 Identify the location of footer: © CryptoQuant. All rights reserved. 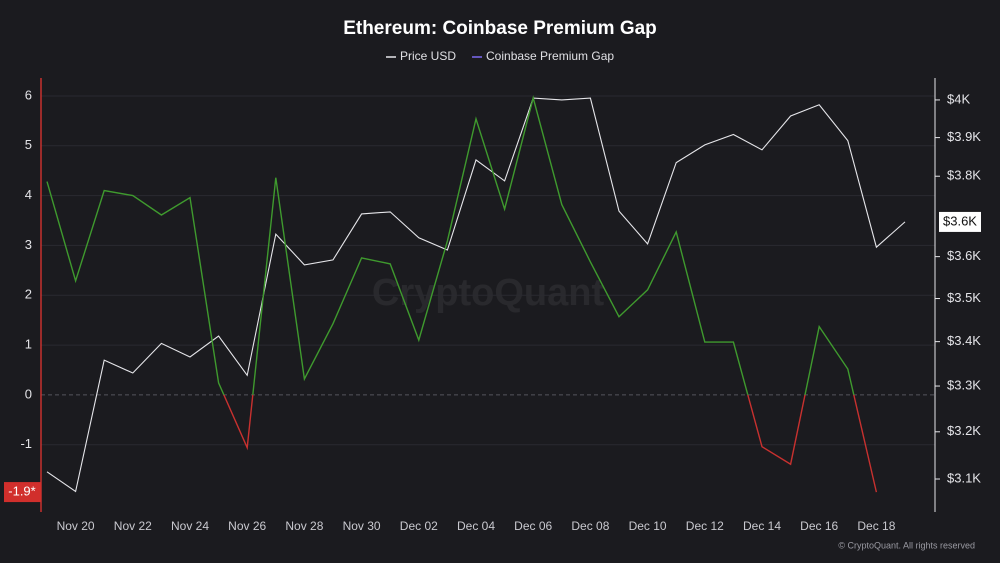
(906, 545).